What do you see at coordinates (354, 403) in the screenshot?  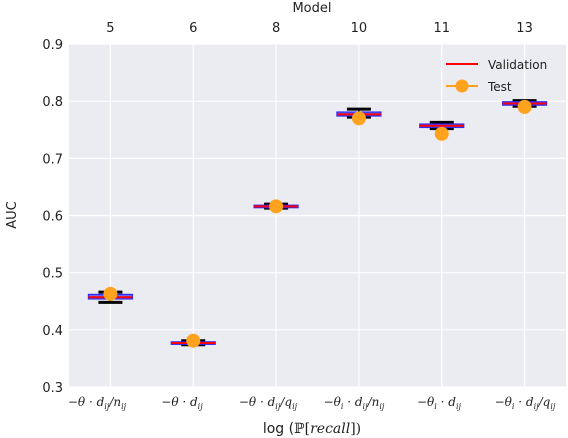 I see `x-tick-label-4: −θi · dij/nij` at bounding box center [354, 403].